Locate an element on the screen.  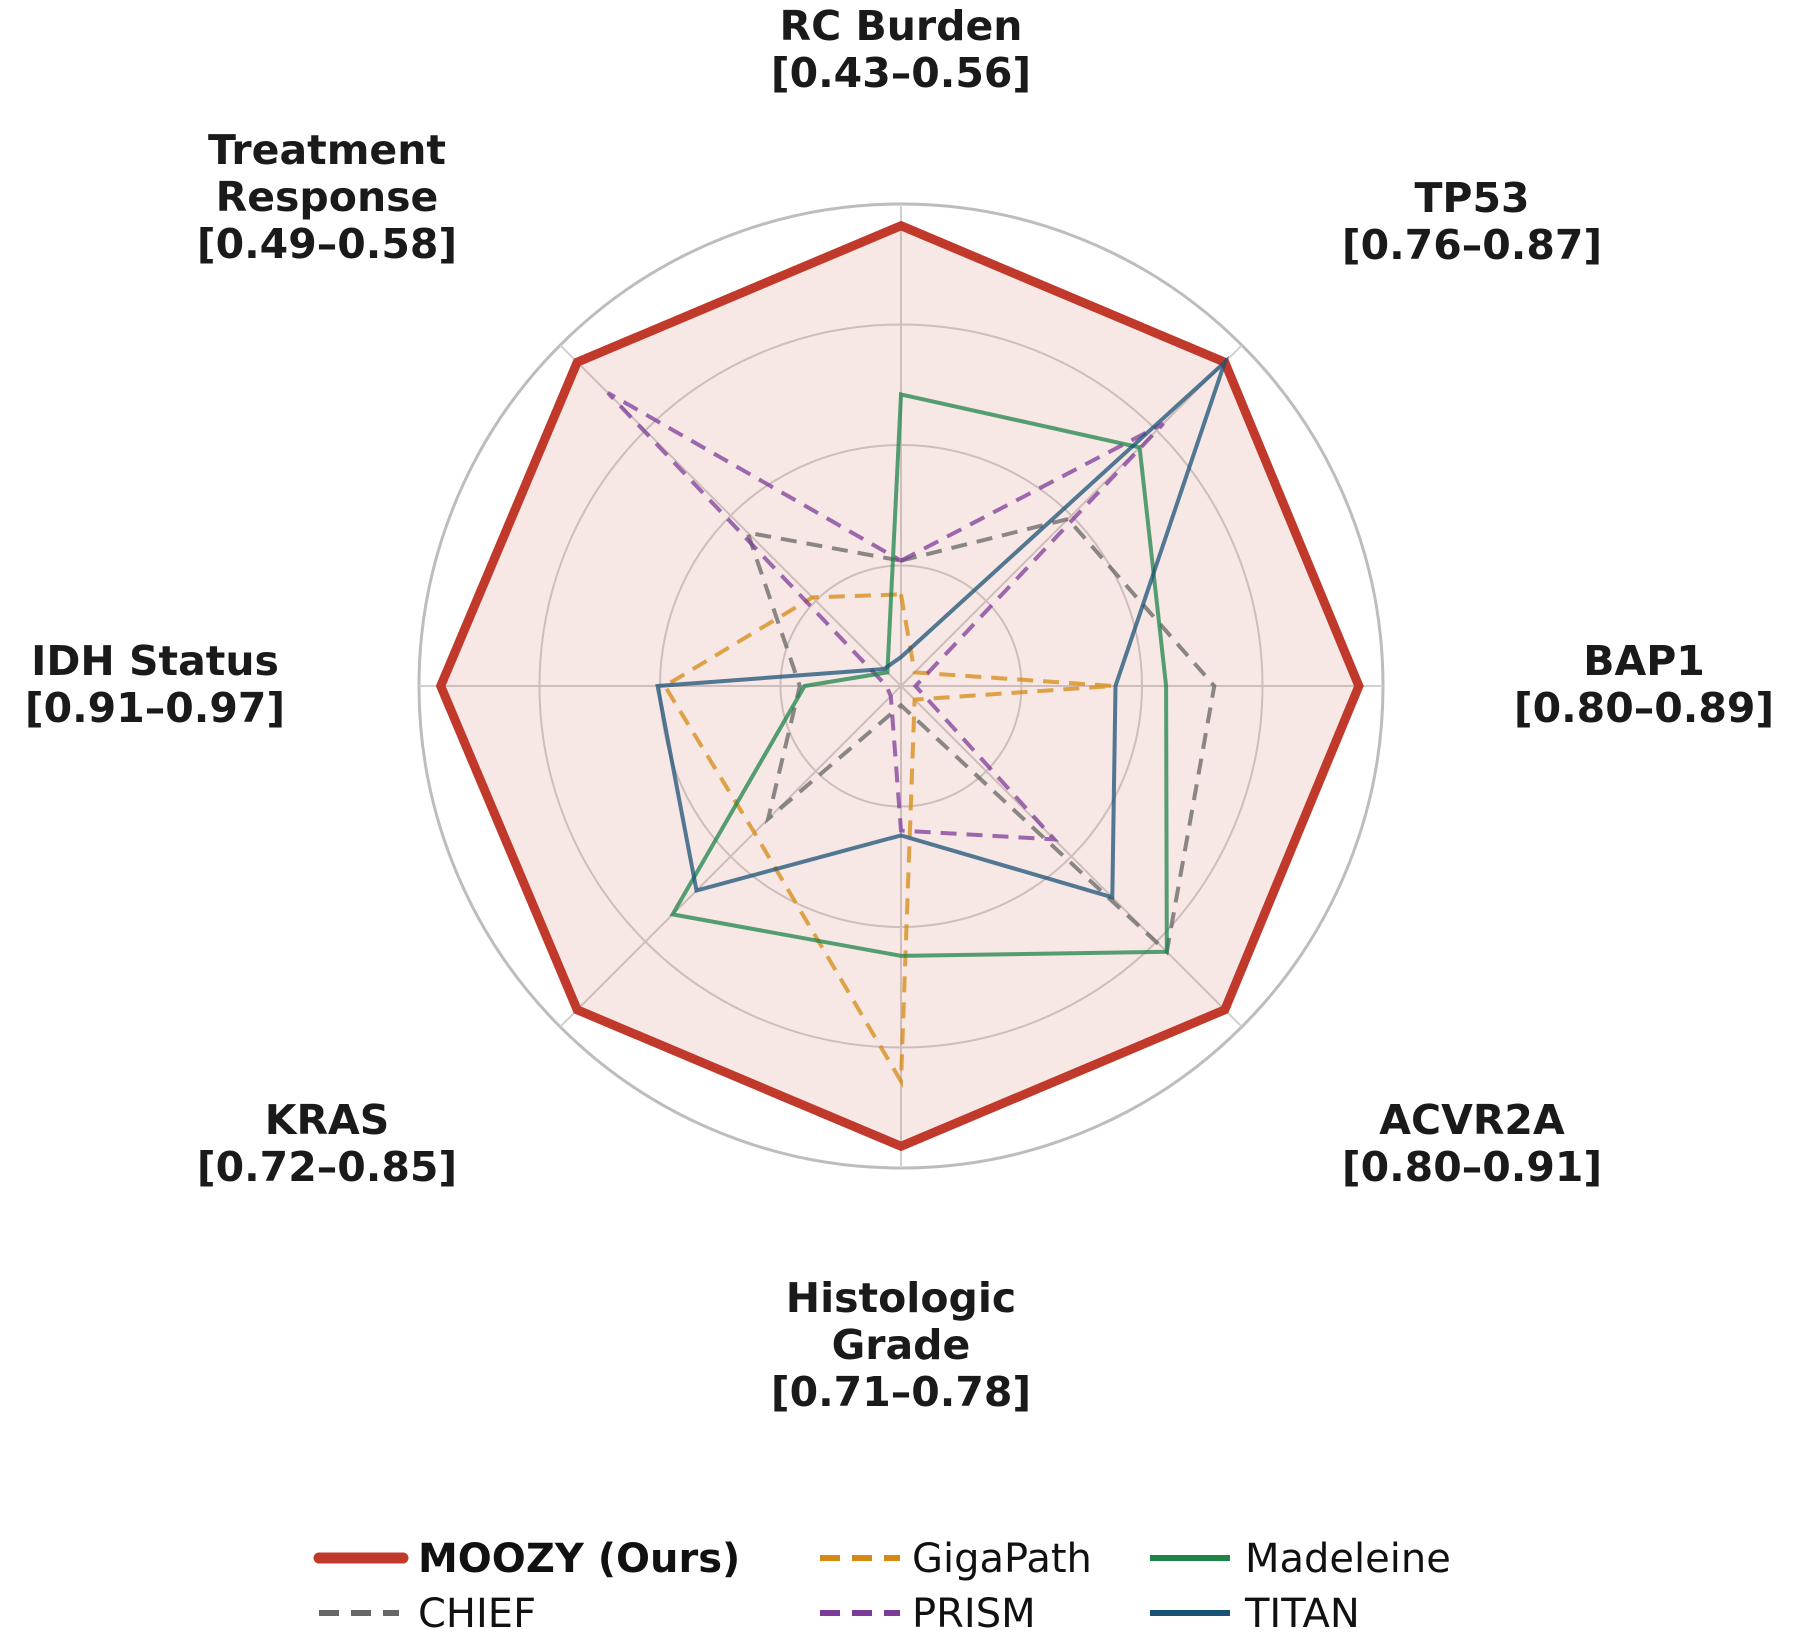
series-prism is located at coordinates (885, 616).